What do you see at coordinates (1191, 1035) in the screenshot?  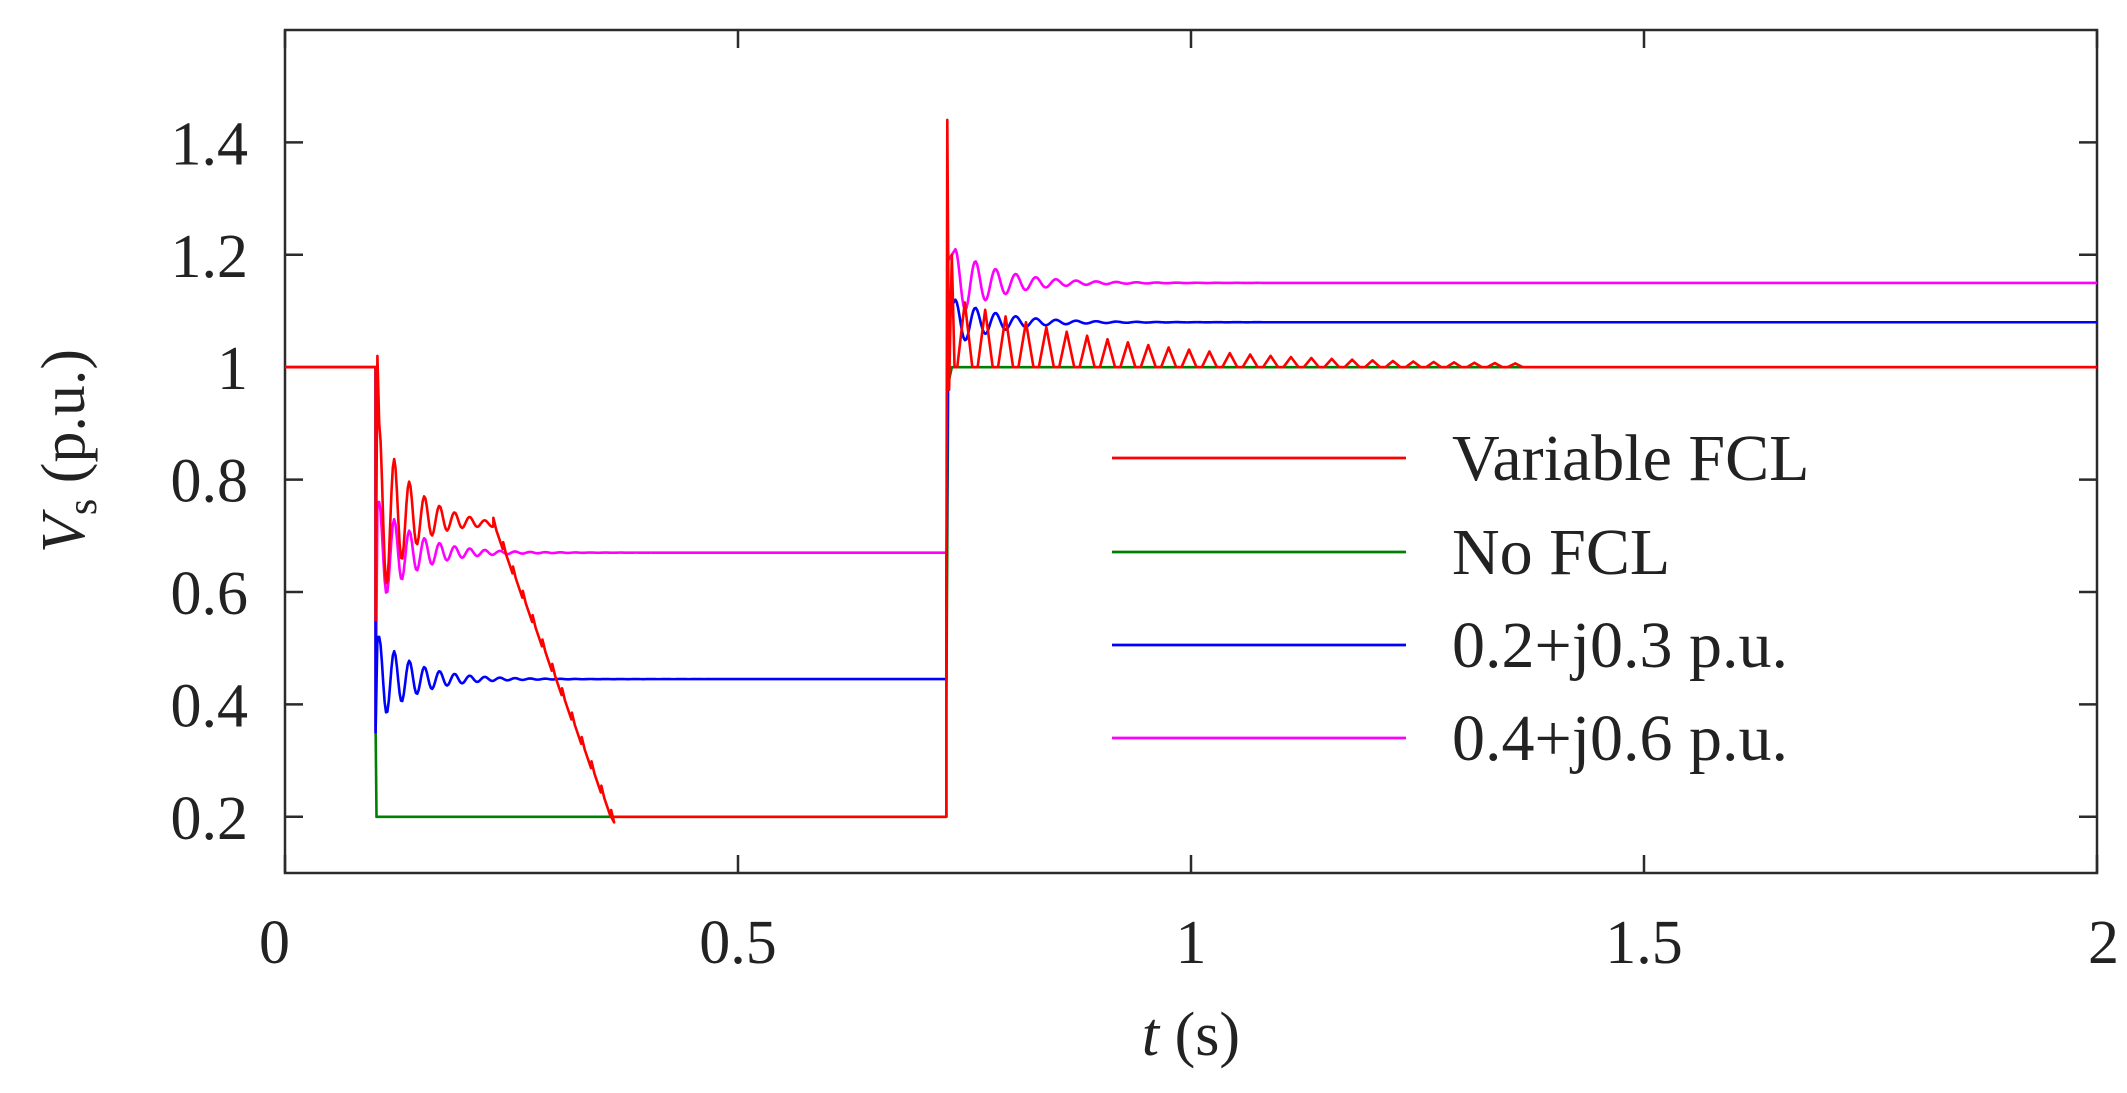 I see `x-axis-title: t (s)` at bounding box center [1191, 1035].